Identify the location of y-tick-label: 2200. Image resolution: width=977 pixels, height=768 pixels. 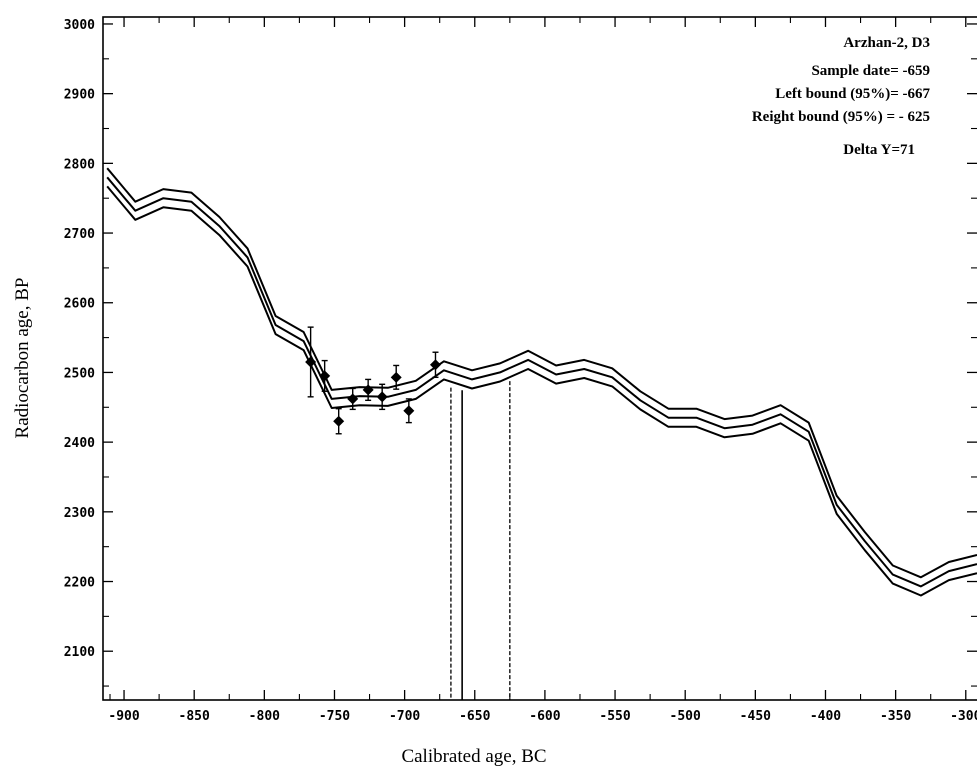
(79, 583).